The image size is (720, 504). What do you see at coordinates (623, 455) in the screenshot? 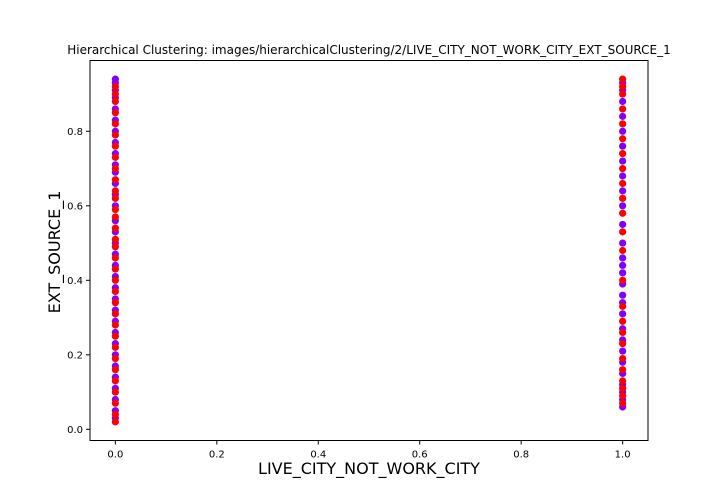
I see `x-tick-label: 1.0` at bounding box center [623, 455].